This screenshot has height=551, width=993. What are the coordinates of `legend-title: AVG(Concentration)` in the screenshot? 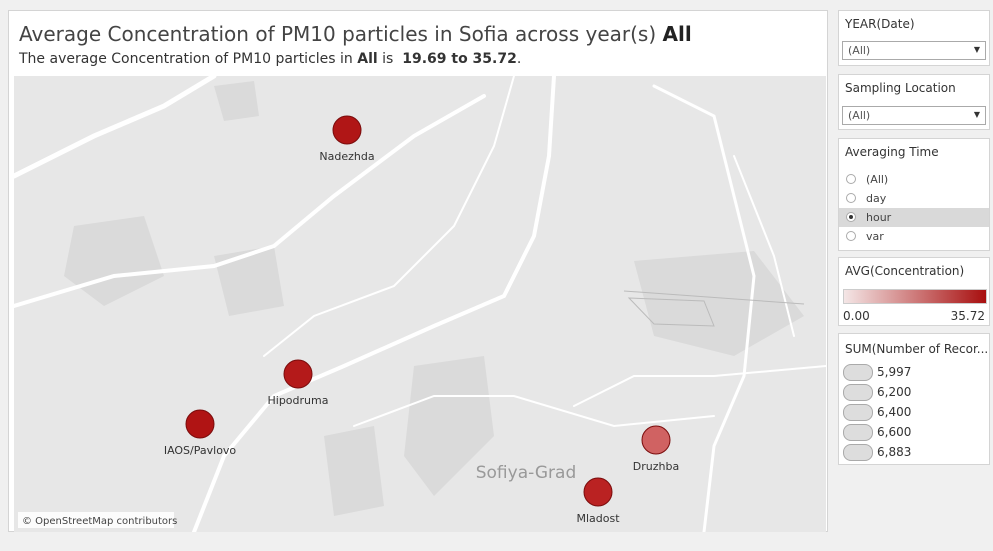 It's located at (905, 271).